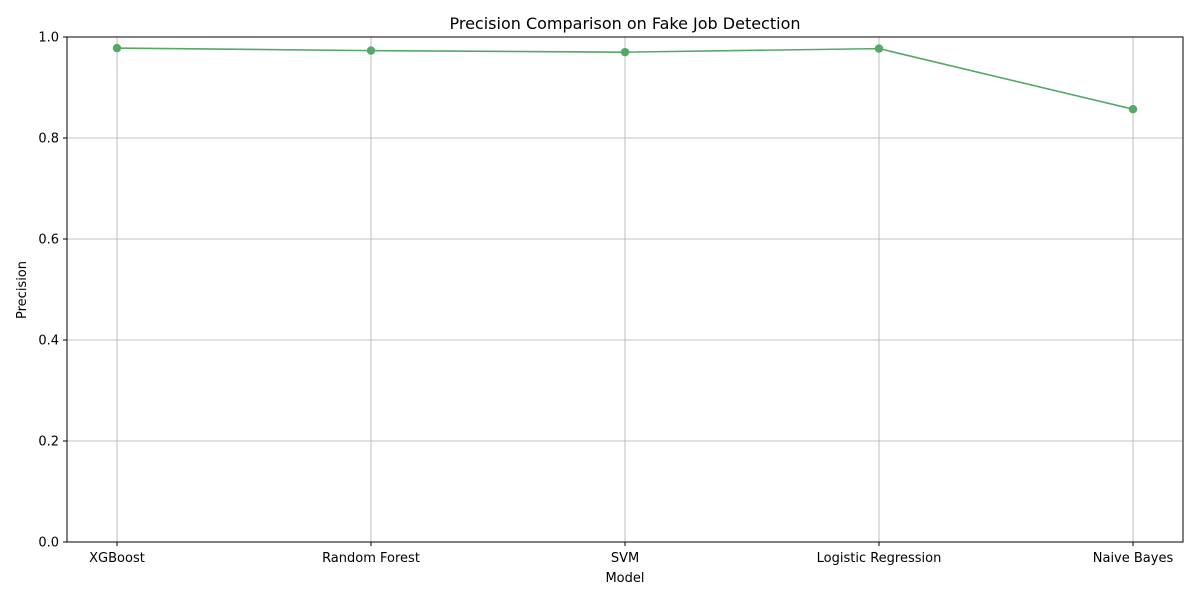  Describe the element at coordinates (117, 558) in the screenshot. I see `x-tick-label: XGBoost` at that location.